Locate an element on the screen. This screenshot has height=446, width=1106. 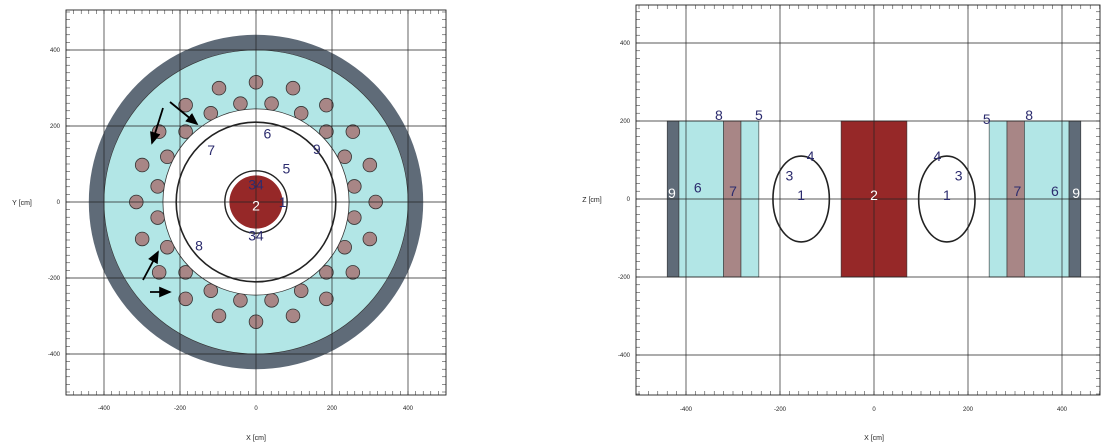
y-axis-label: Z [cm] is located at coordinates (591, 200).